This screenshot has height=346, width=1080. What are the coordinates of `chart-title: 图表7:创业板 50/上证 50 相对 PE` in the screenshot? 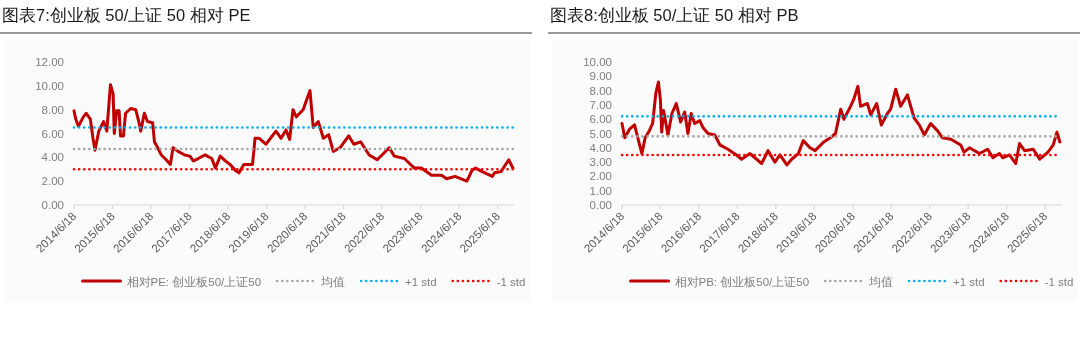 It's located at (126, 15).